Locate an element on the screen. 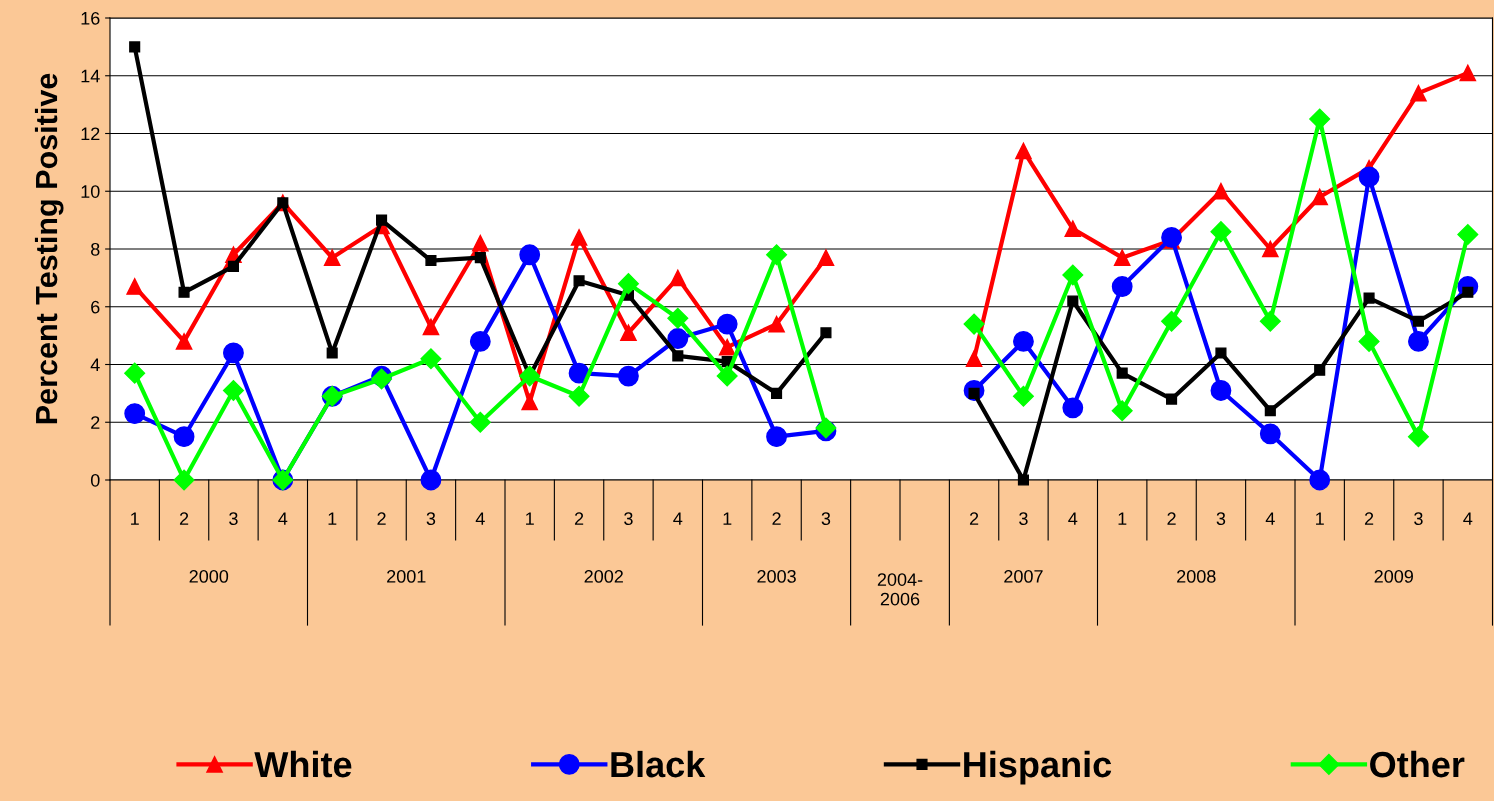 The image size is (1494, 801). text: 2001 is located at coordinates (406, 576).